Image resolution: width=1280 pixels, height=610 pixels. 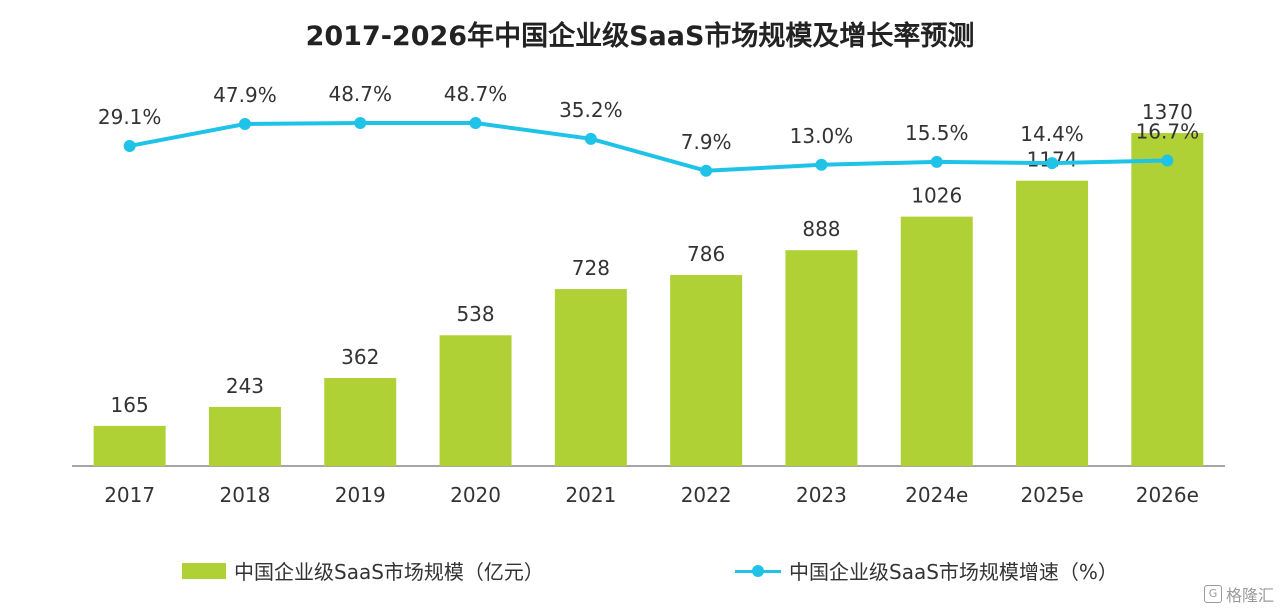 I want to click on growth-value-label: 35.2%, so click(x=591, y=110).